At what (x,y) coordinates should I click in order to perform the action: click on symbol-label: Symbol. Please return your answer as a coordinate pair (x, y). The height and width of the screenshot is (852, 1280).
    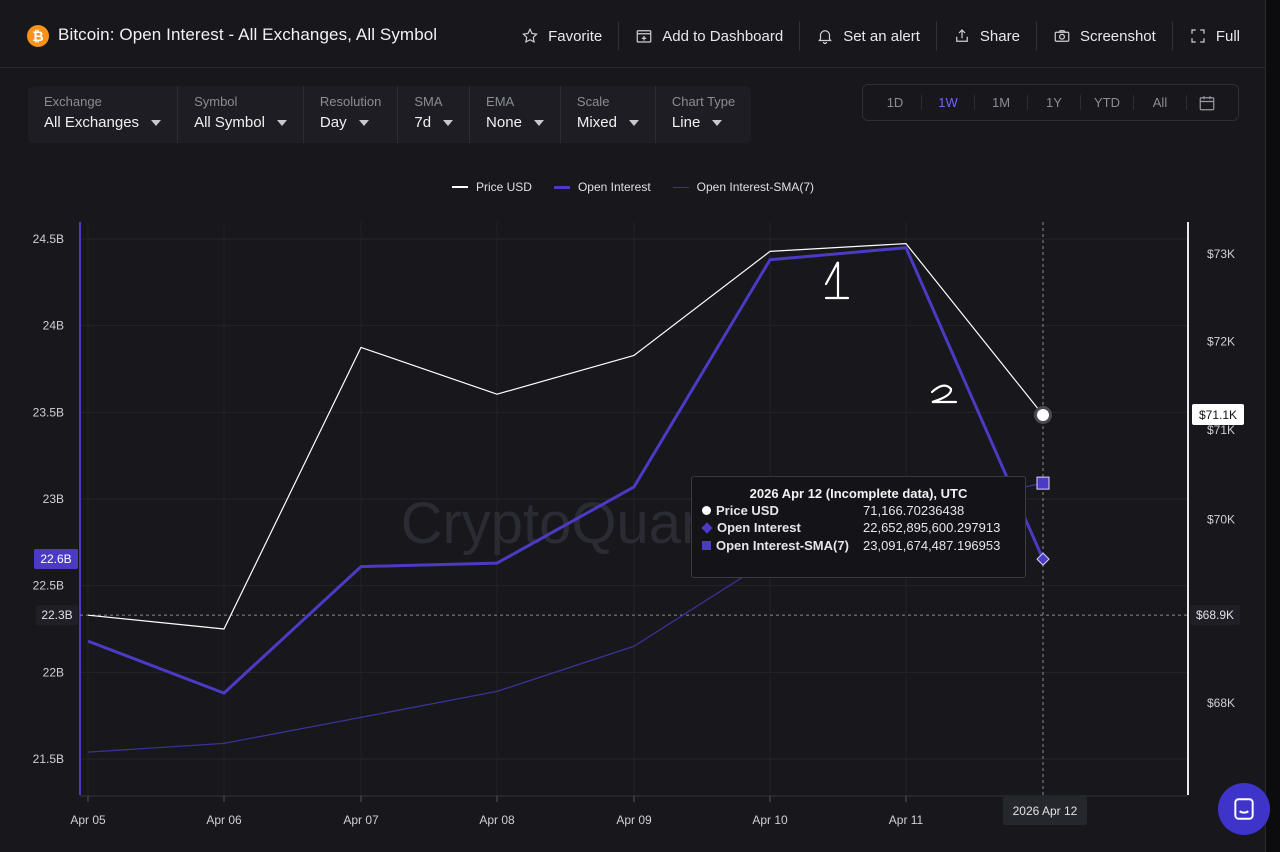
    Looking at the image, I should click on (216, 101).